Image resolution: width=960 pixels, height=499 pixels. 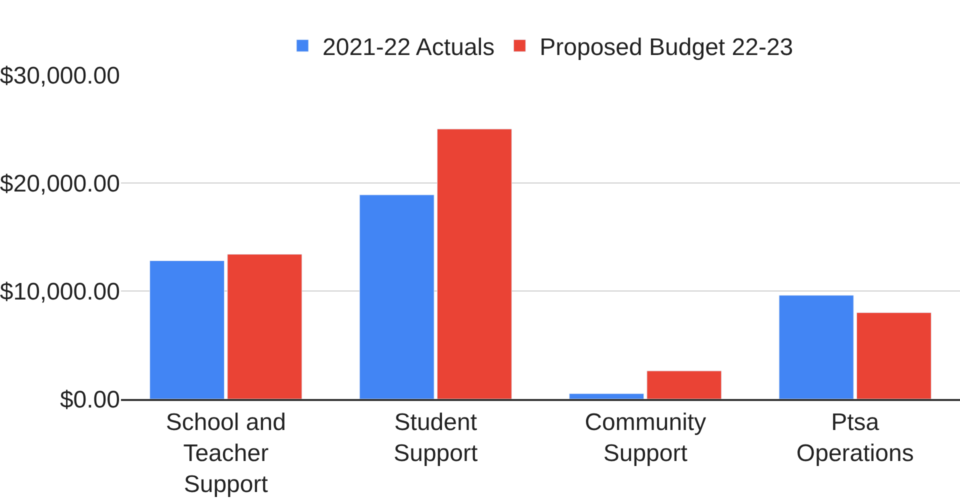 What do you see at coordinates (60, 184) in the screenshot?
I see `y-tick-label: $20,000.00` at bounding box center [60, 184].